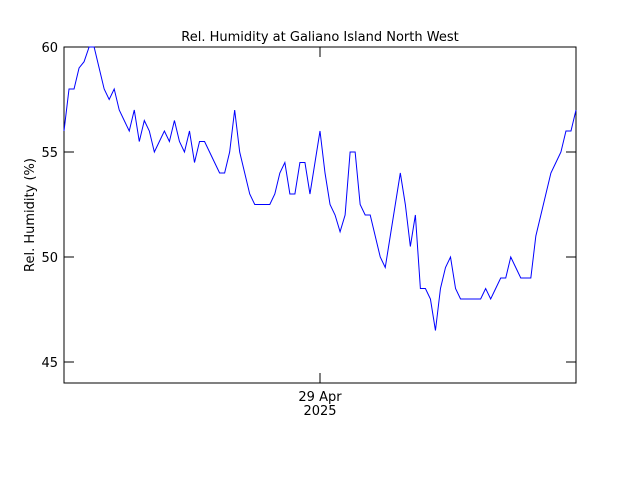  I want to click on y-tick-label: 55, so click(49, 153).